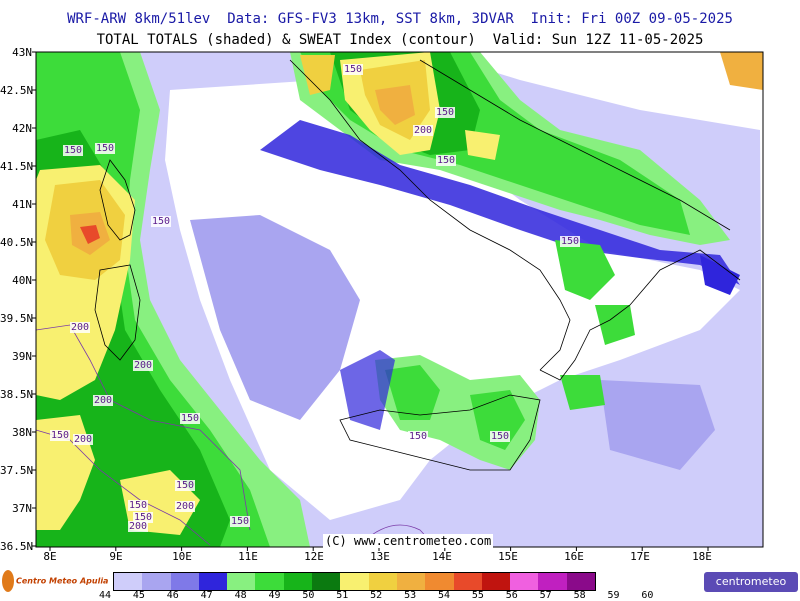  Describe the element at coordinates (444, 595) in the screenshot. I see `colorbar-label: 54` at that location.